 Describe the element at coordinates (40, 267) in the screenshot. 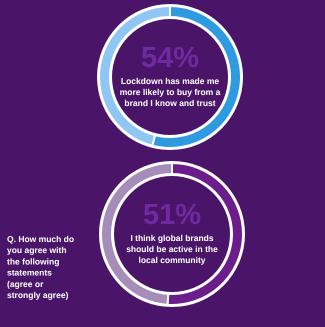

I see `text: Q. How much do you agree with the following statements (agree or strongly agree)` at that location.